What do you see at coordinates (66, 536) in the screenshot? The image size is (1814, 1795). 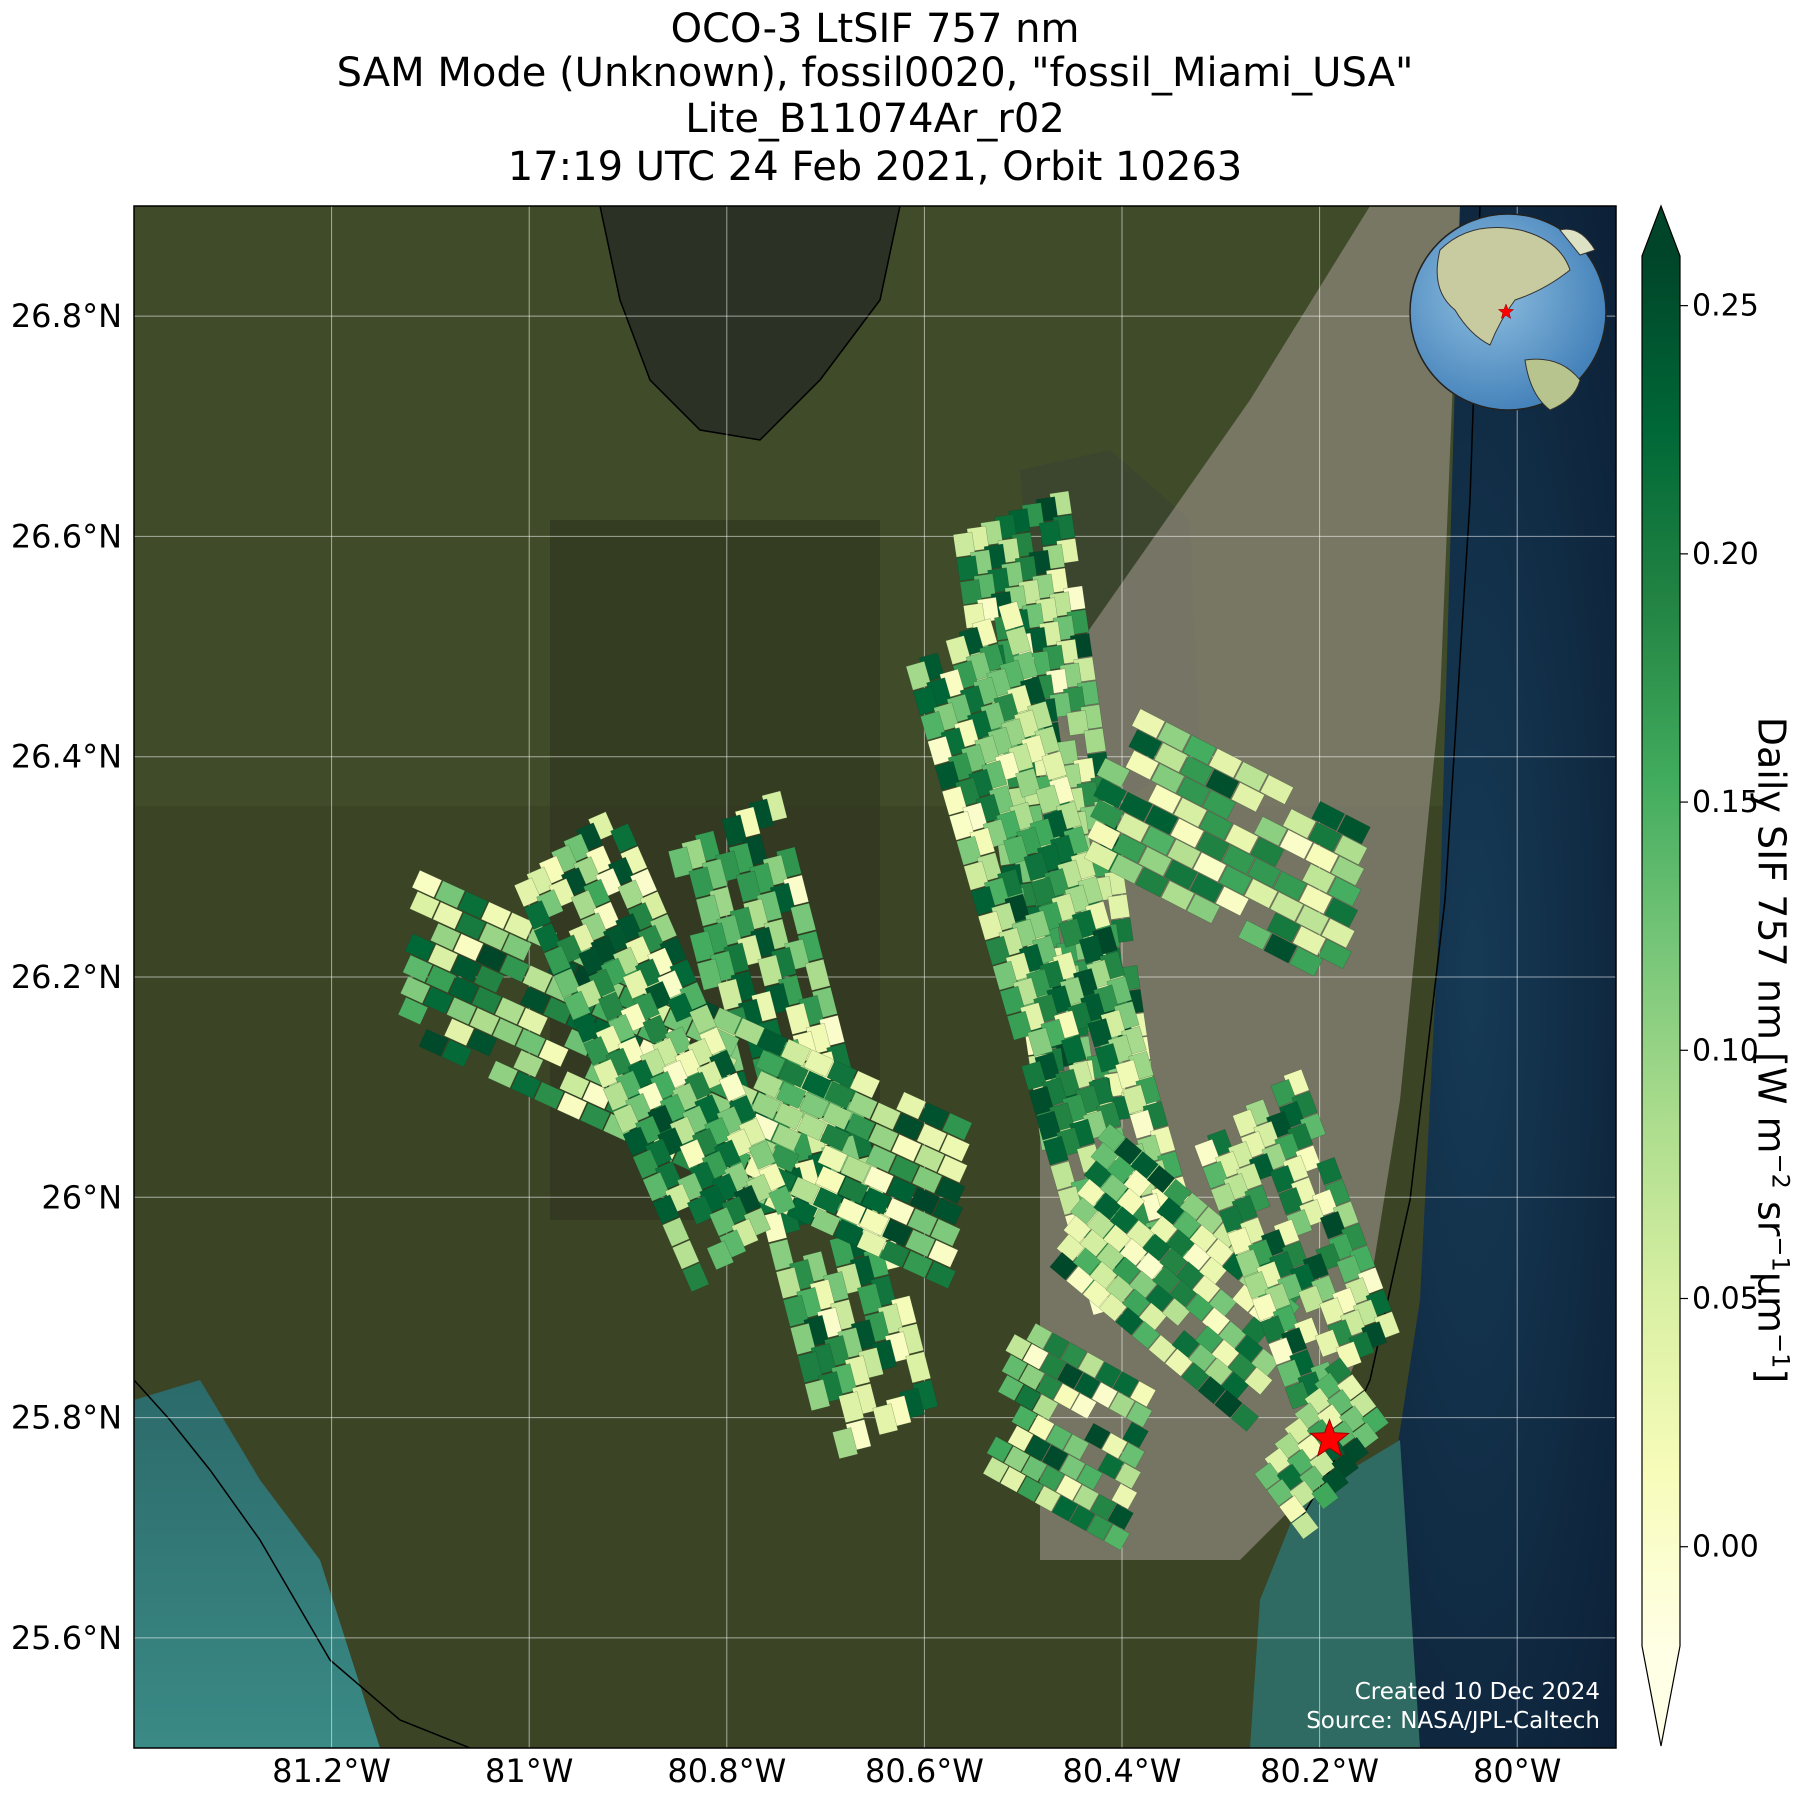 I see `lat-tick-label: 26.6°N` at bounding box center [66, 536].